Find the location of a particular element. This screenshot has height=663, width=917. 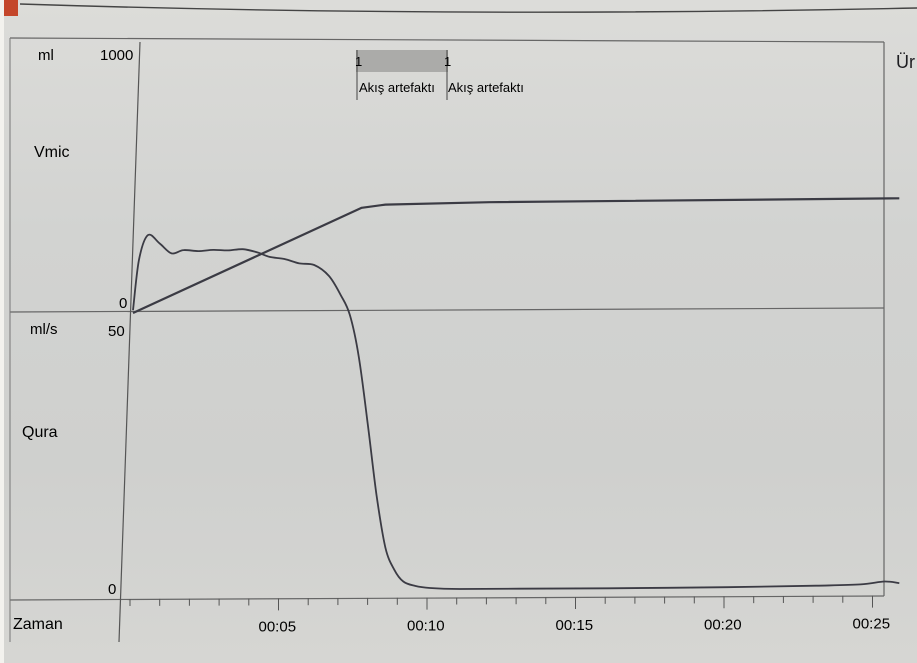

event-label-1: Akış artefaktı is located at coordinates (397, 87).